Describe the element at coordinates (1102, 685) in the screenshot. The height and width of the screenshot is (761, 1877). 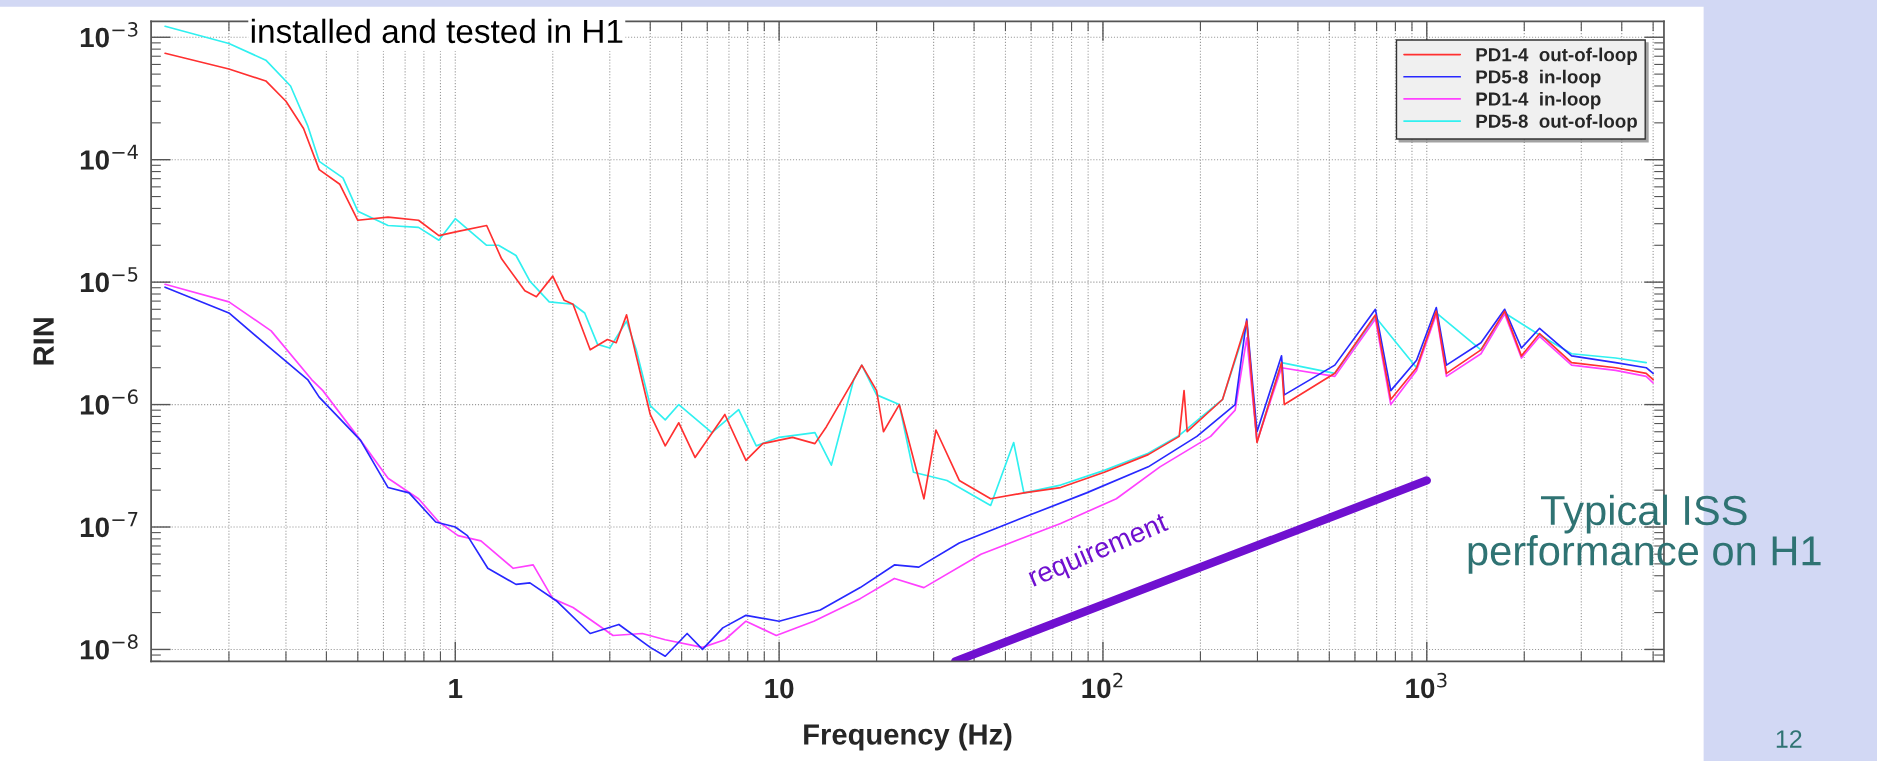
I see `x-tick-label: 10$^{2}$` at that location.